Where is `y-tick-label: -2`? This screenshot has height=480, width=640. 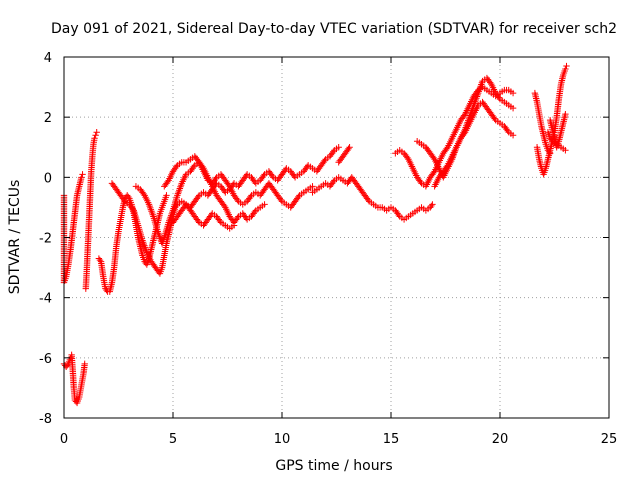
y-tick-label: -2 is located at coordinates (45, 239).